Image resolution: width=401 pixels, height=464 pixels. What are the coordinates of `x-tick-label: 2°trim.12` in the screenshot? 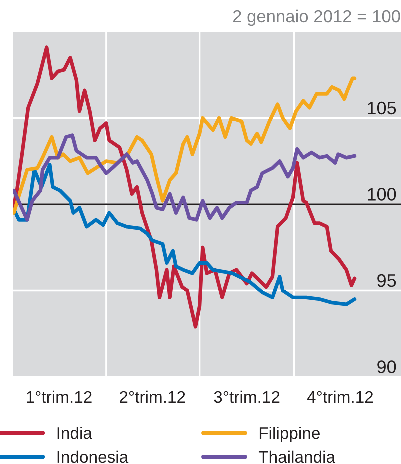 It's located at (153, 397).